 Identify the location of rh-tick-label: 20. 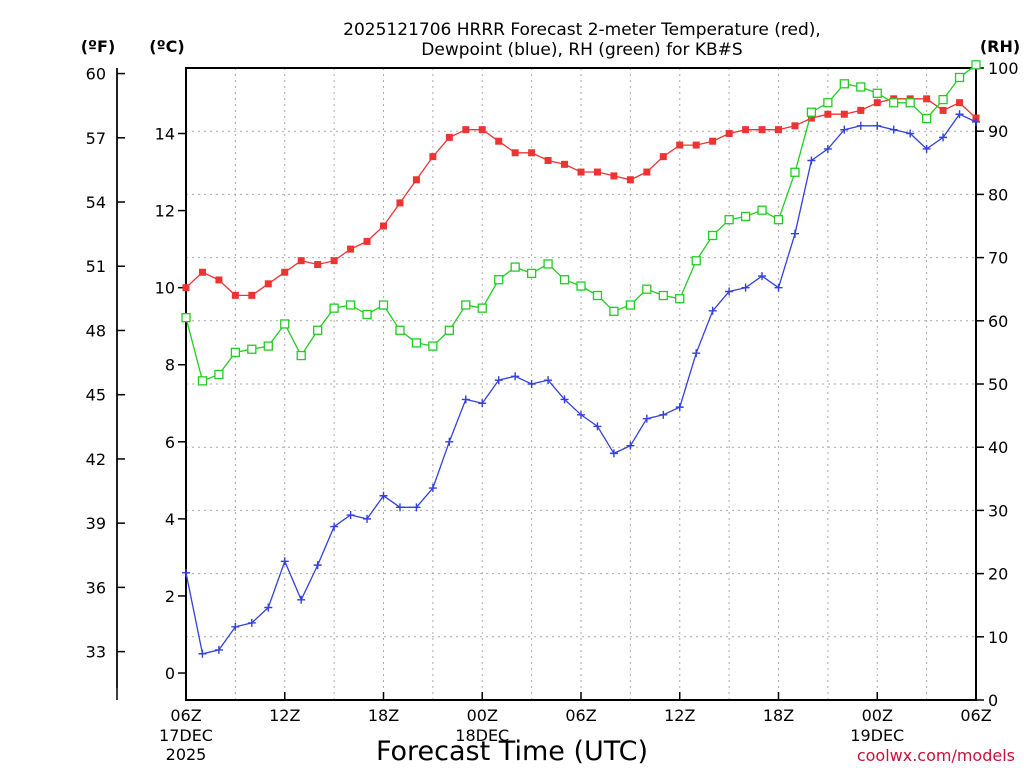
(998, 574).